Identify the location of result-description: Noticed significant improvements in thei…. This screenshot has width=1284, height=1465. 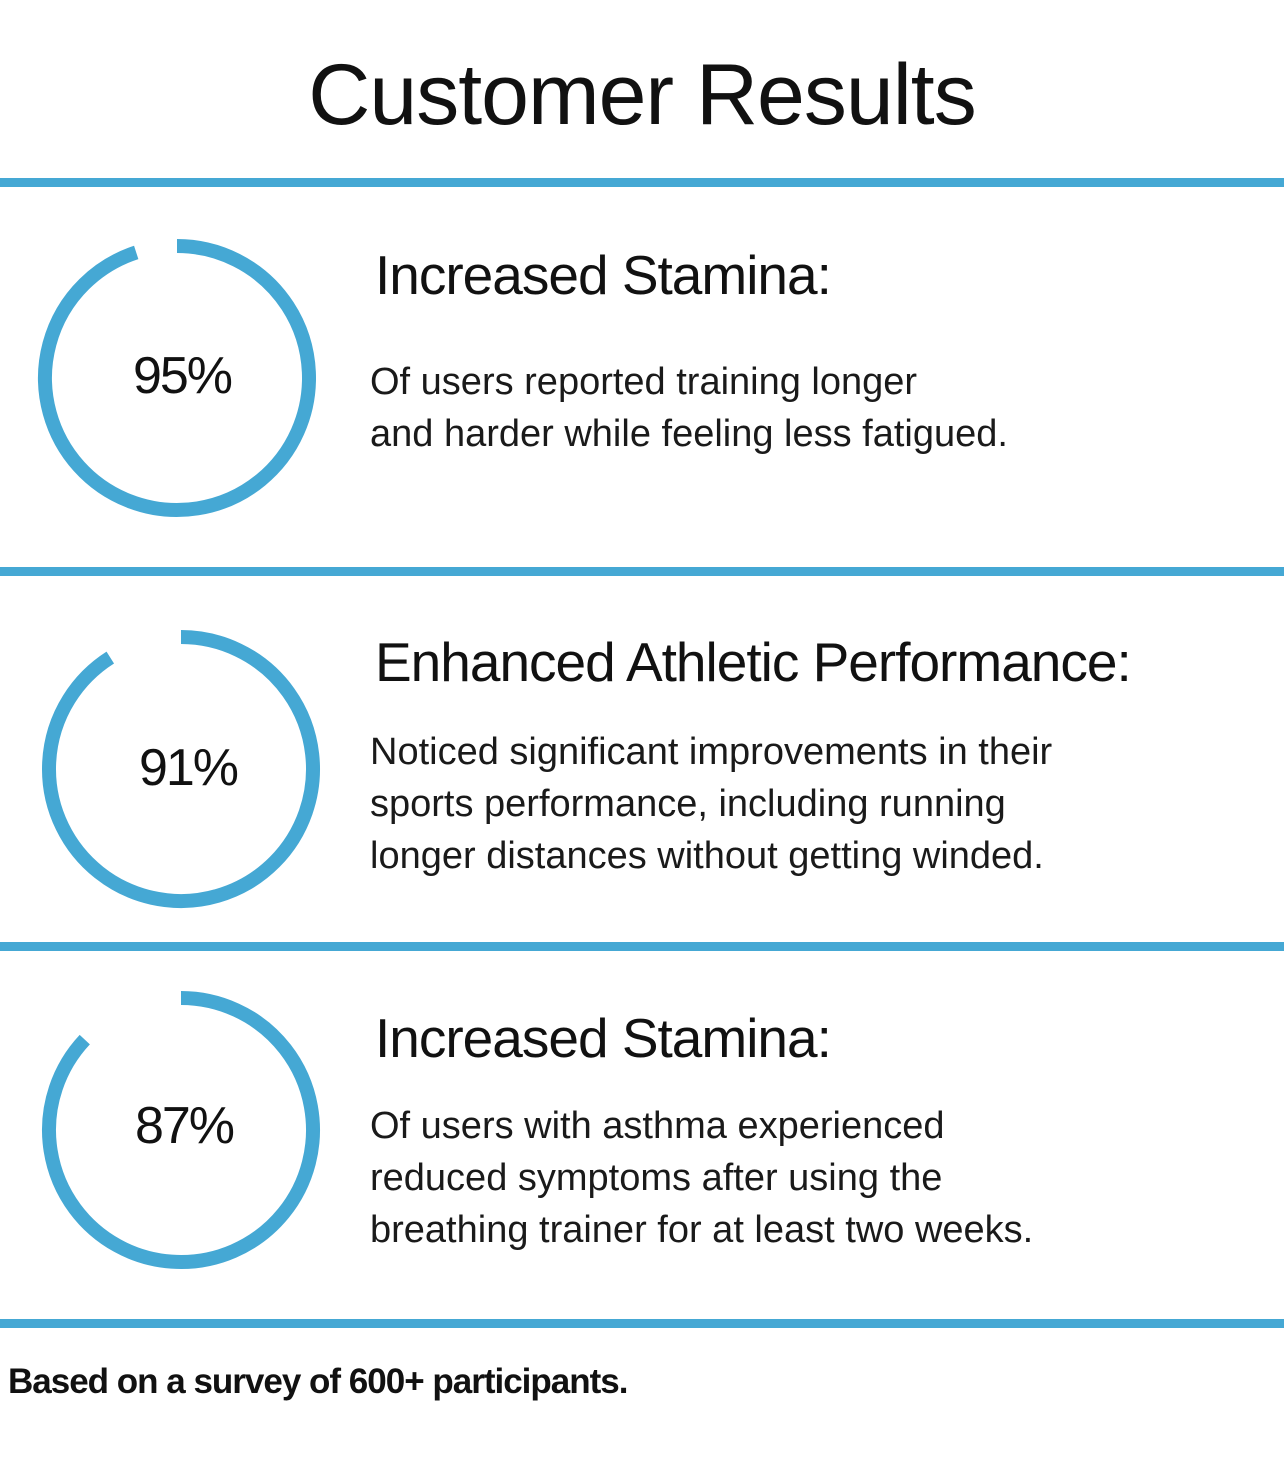
(711, 804).